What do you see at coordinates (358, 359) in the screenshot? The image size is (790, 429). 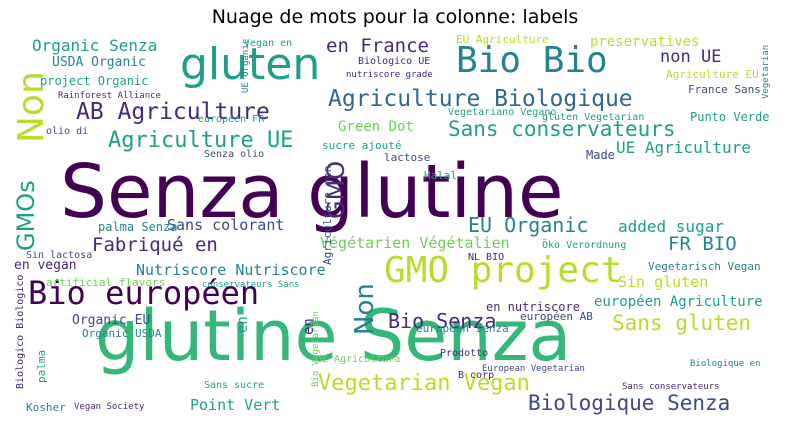 I see `cloud-word: UE Agricoltura` at bounding box center [358, 359].